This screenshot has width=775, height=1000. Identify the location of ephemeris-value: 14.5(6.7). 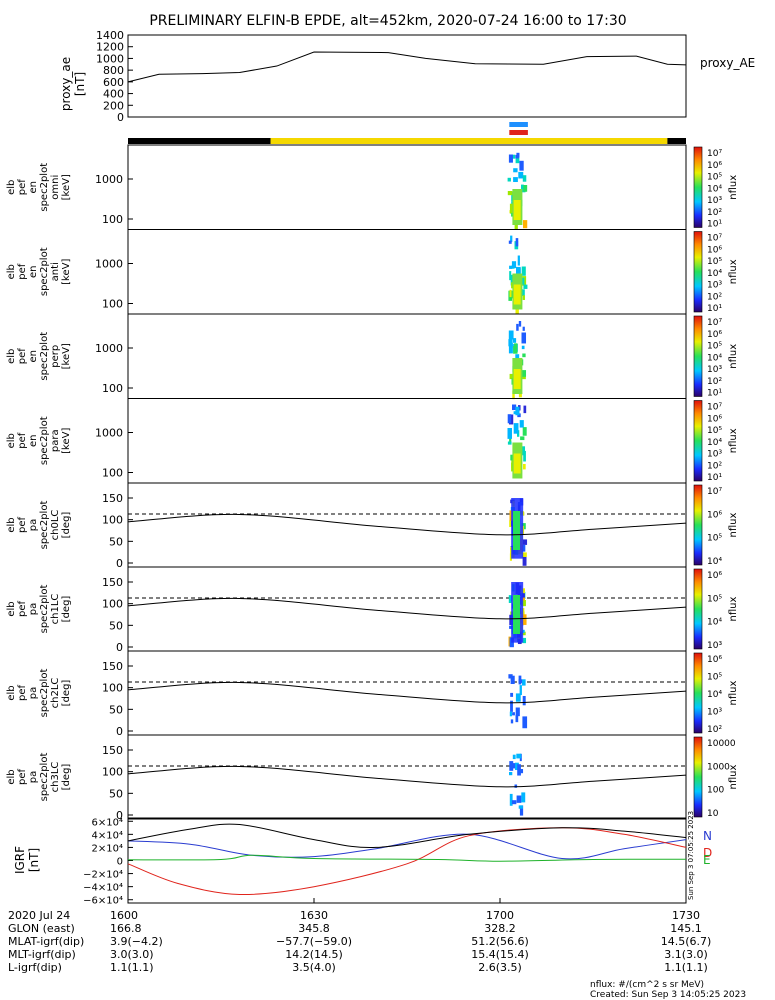
(686, 941).